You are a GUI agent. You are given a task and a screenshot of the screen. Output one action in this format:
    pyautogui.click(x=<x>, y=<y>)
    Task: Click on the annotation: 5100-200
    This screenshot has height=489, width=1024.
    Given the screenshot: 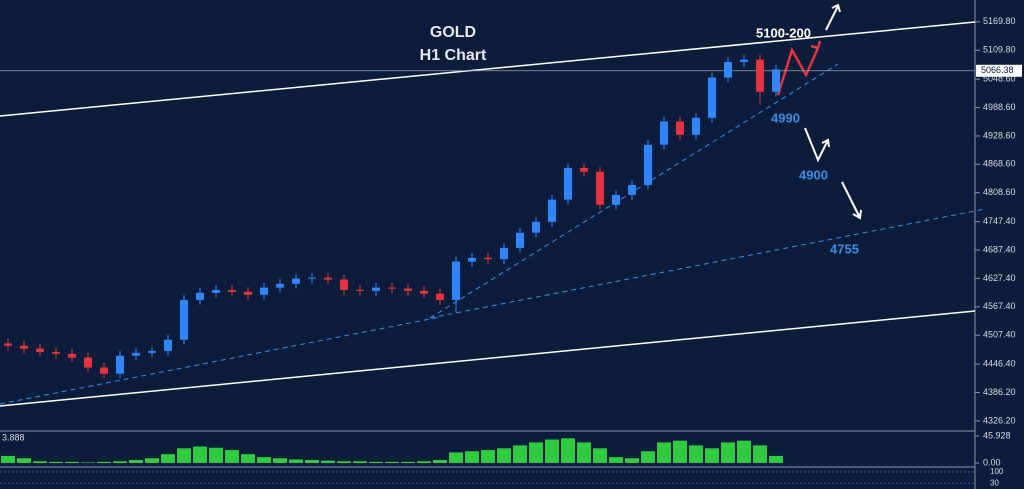 What is the action you would take?
    pyautogui.click(x=783, y=32)
    